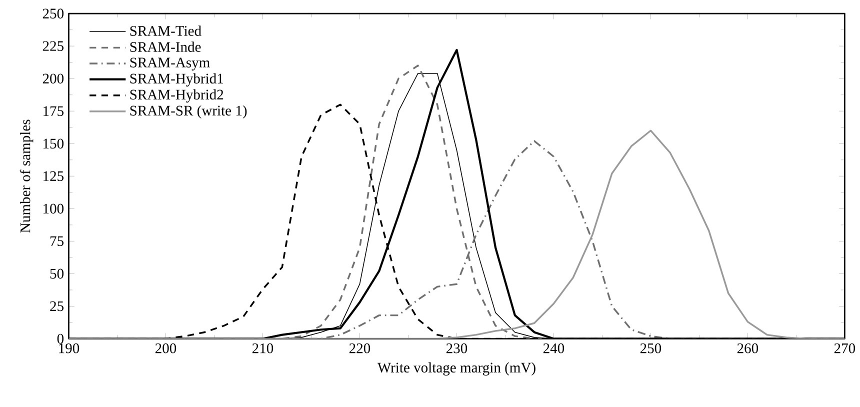 The height and width of the screenshot is (407, 860). Describe the element at coordinates (359, 348) in the screenshot. I see `x-tick-label: 220` at that location.